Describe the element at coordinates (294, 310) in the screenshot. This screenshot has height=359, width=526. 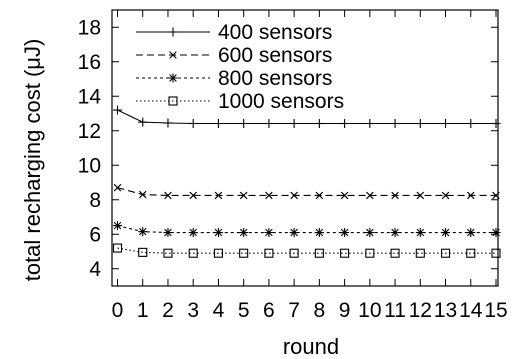
I see `x-tick-label: 7` at that location.